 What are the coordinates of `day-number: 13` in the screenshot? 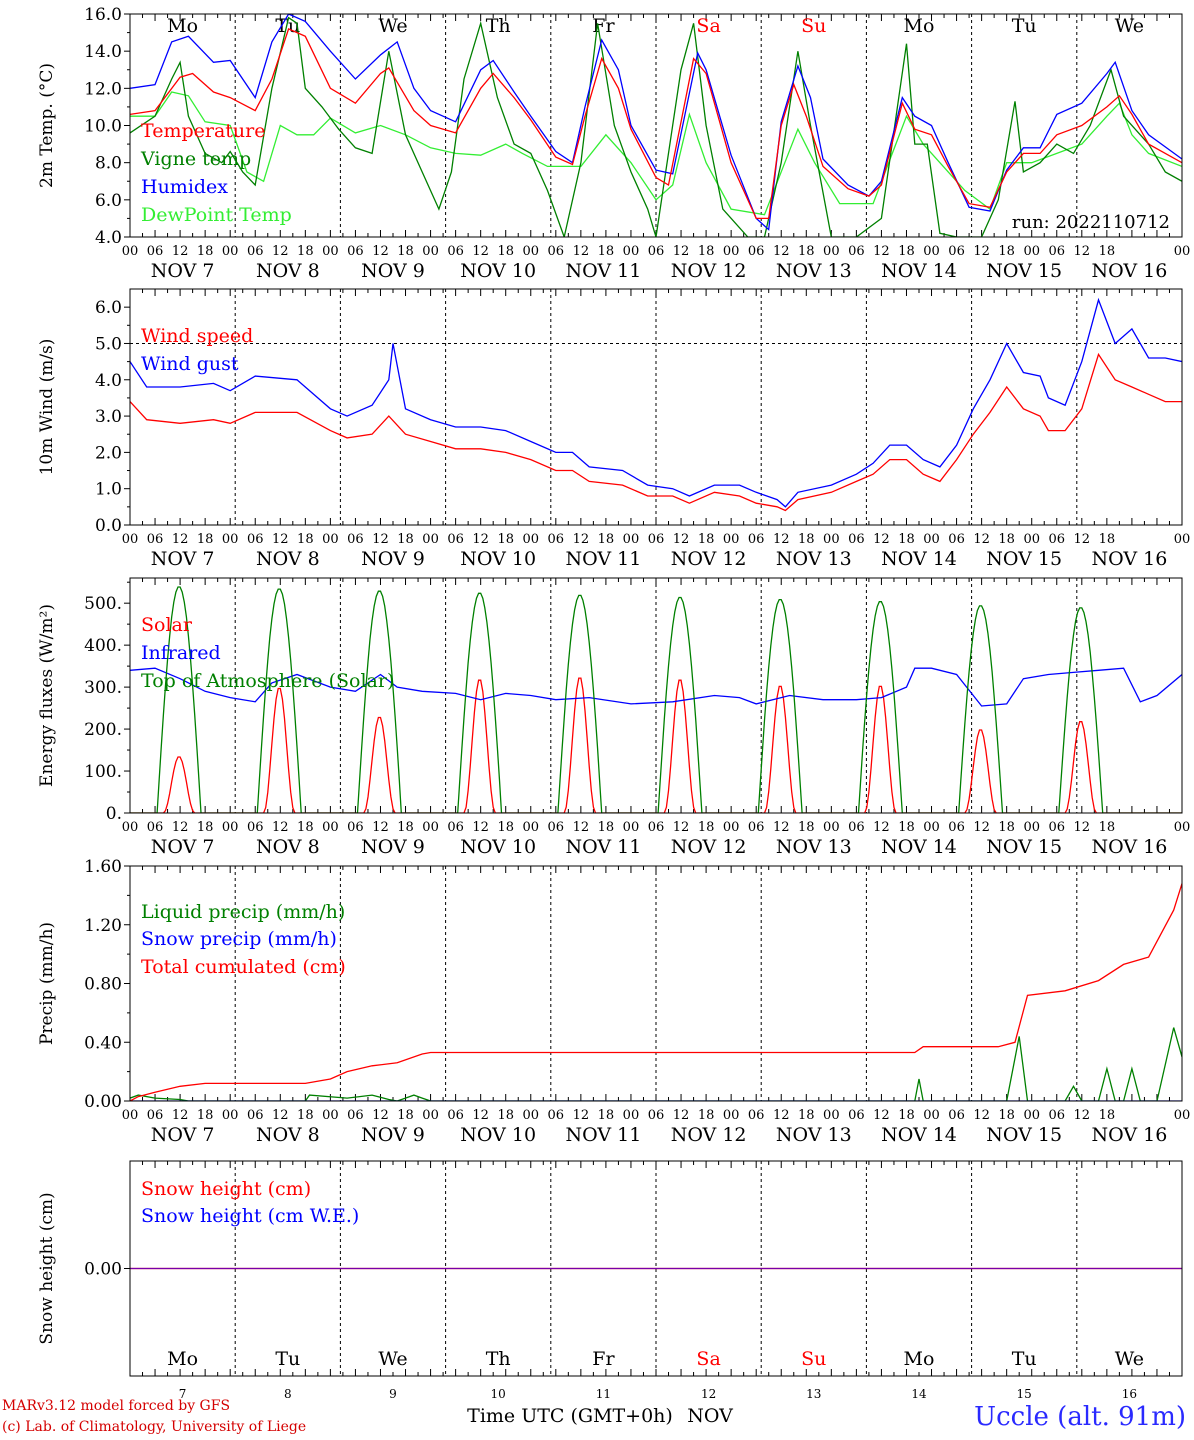 It's located at (813, 1394).